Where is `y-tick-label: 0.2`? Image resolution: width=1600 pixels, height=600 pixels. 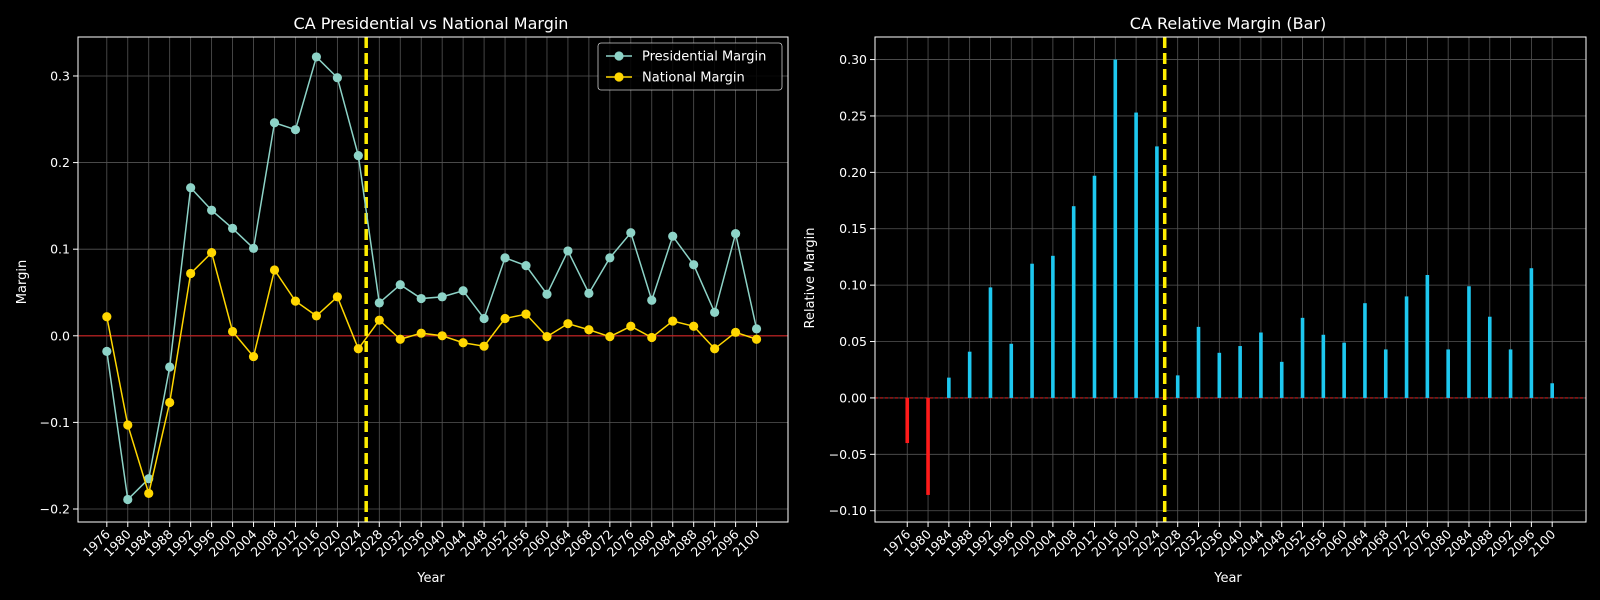 y-tick-label: 0.2 is located at coordinates (60, 162).